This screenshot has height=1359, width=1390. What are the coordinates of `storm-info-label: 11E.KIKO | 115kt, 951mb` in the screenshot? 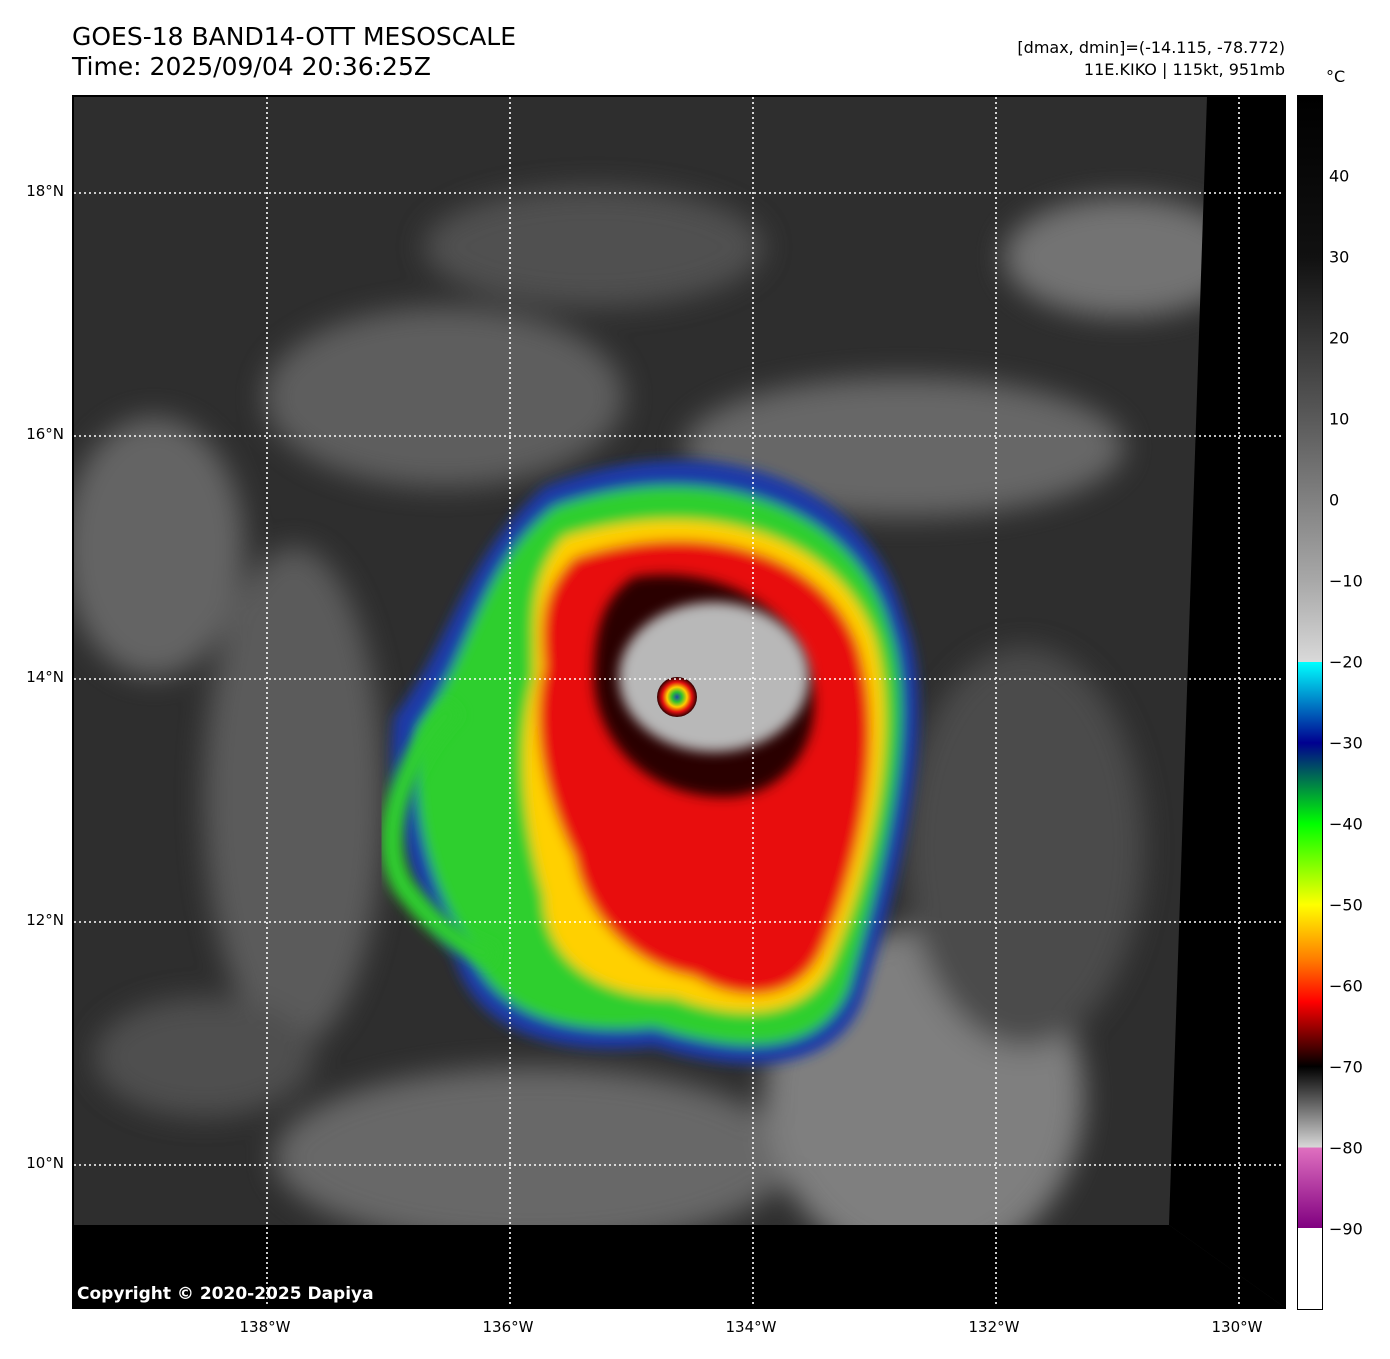 It's located at (1184, 69).